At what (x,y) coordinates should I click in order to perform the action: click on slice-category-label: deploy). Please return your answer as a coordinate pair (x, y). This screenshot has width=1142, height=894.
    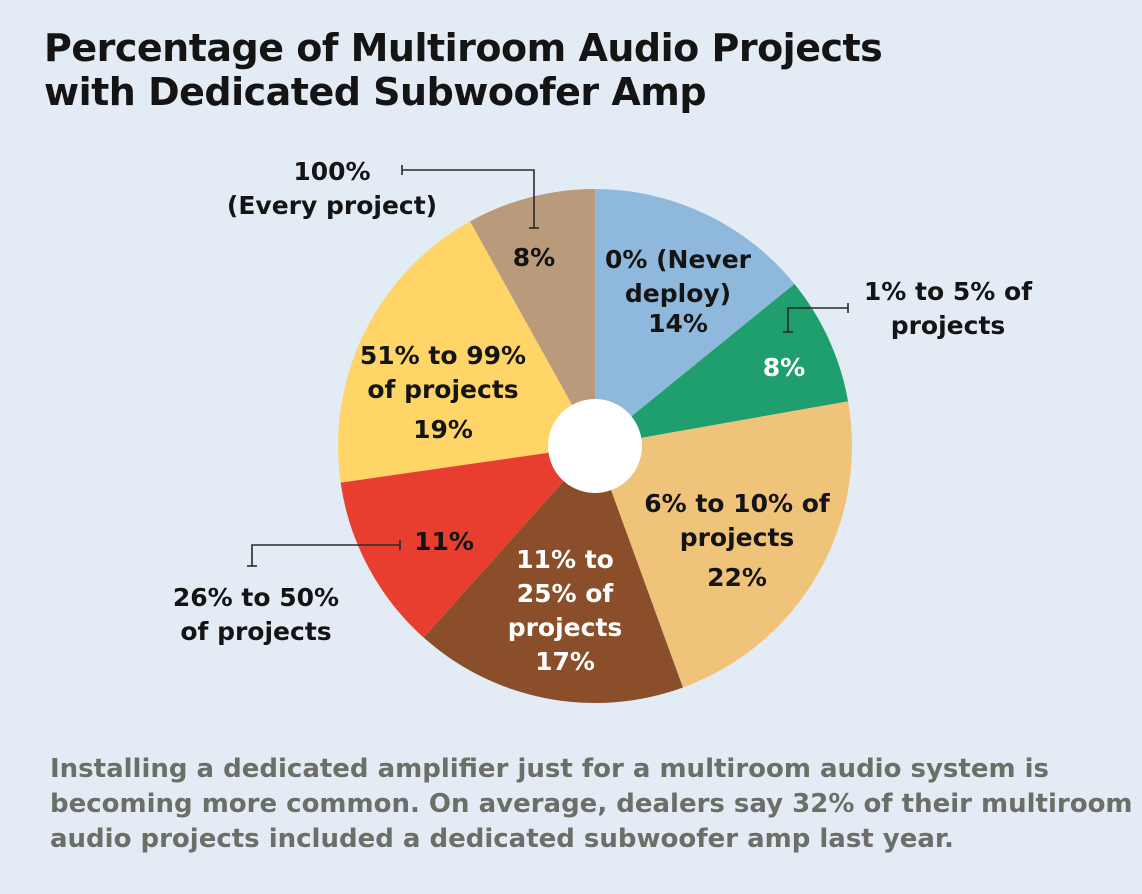
    Looking at the image, I should click on (678, 293).